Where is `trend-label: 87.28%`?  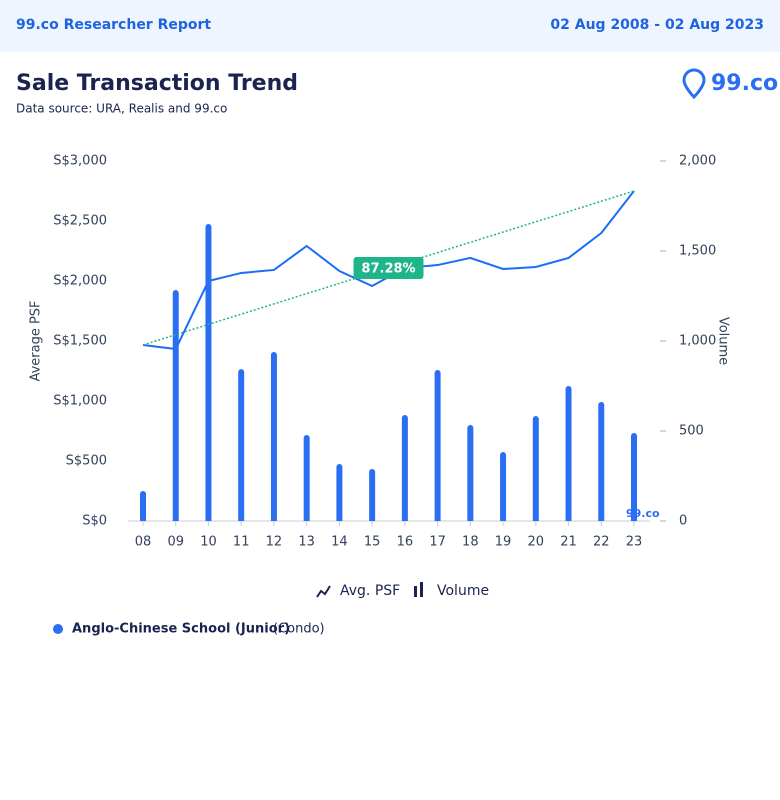
trend-label: 87.28% is located at coordinates (388, 268).